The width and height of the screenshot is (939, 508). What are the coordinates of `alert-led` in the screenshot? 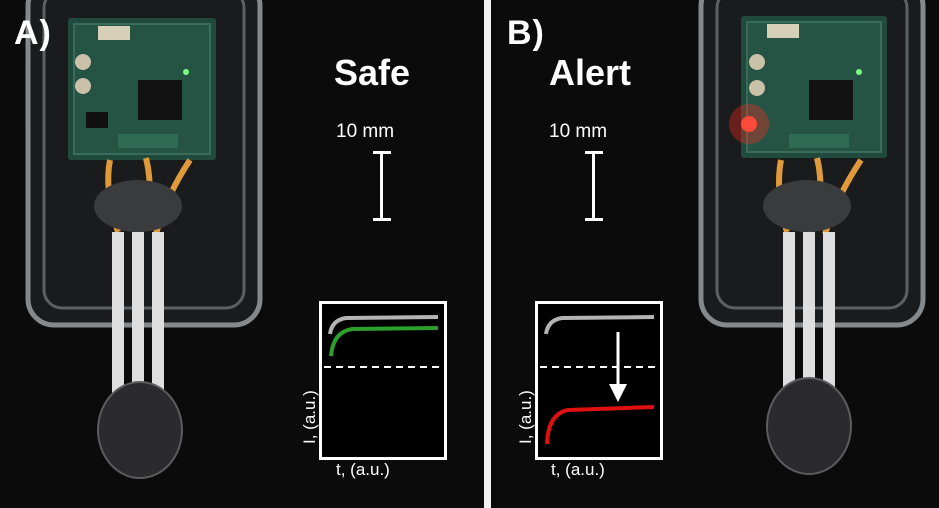 It's located at (749, 124).